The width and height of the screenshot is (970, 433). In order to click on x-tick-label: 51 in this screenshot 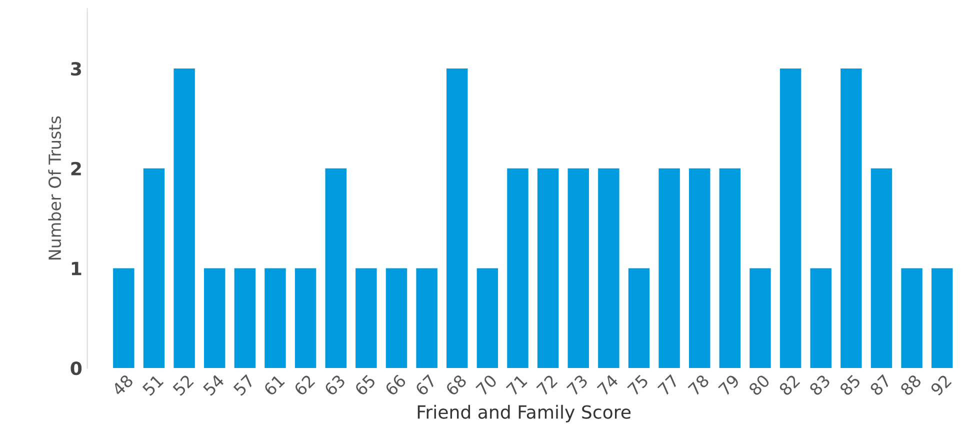, I will do `click(153, 385)`.